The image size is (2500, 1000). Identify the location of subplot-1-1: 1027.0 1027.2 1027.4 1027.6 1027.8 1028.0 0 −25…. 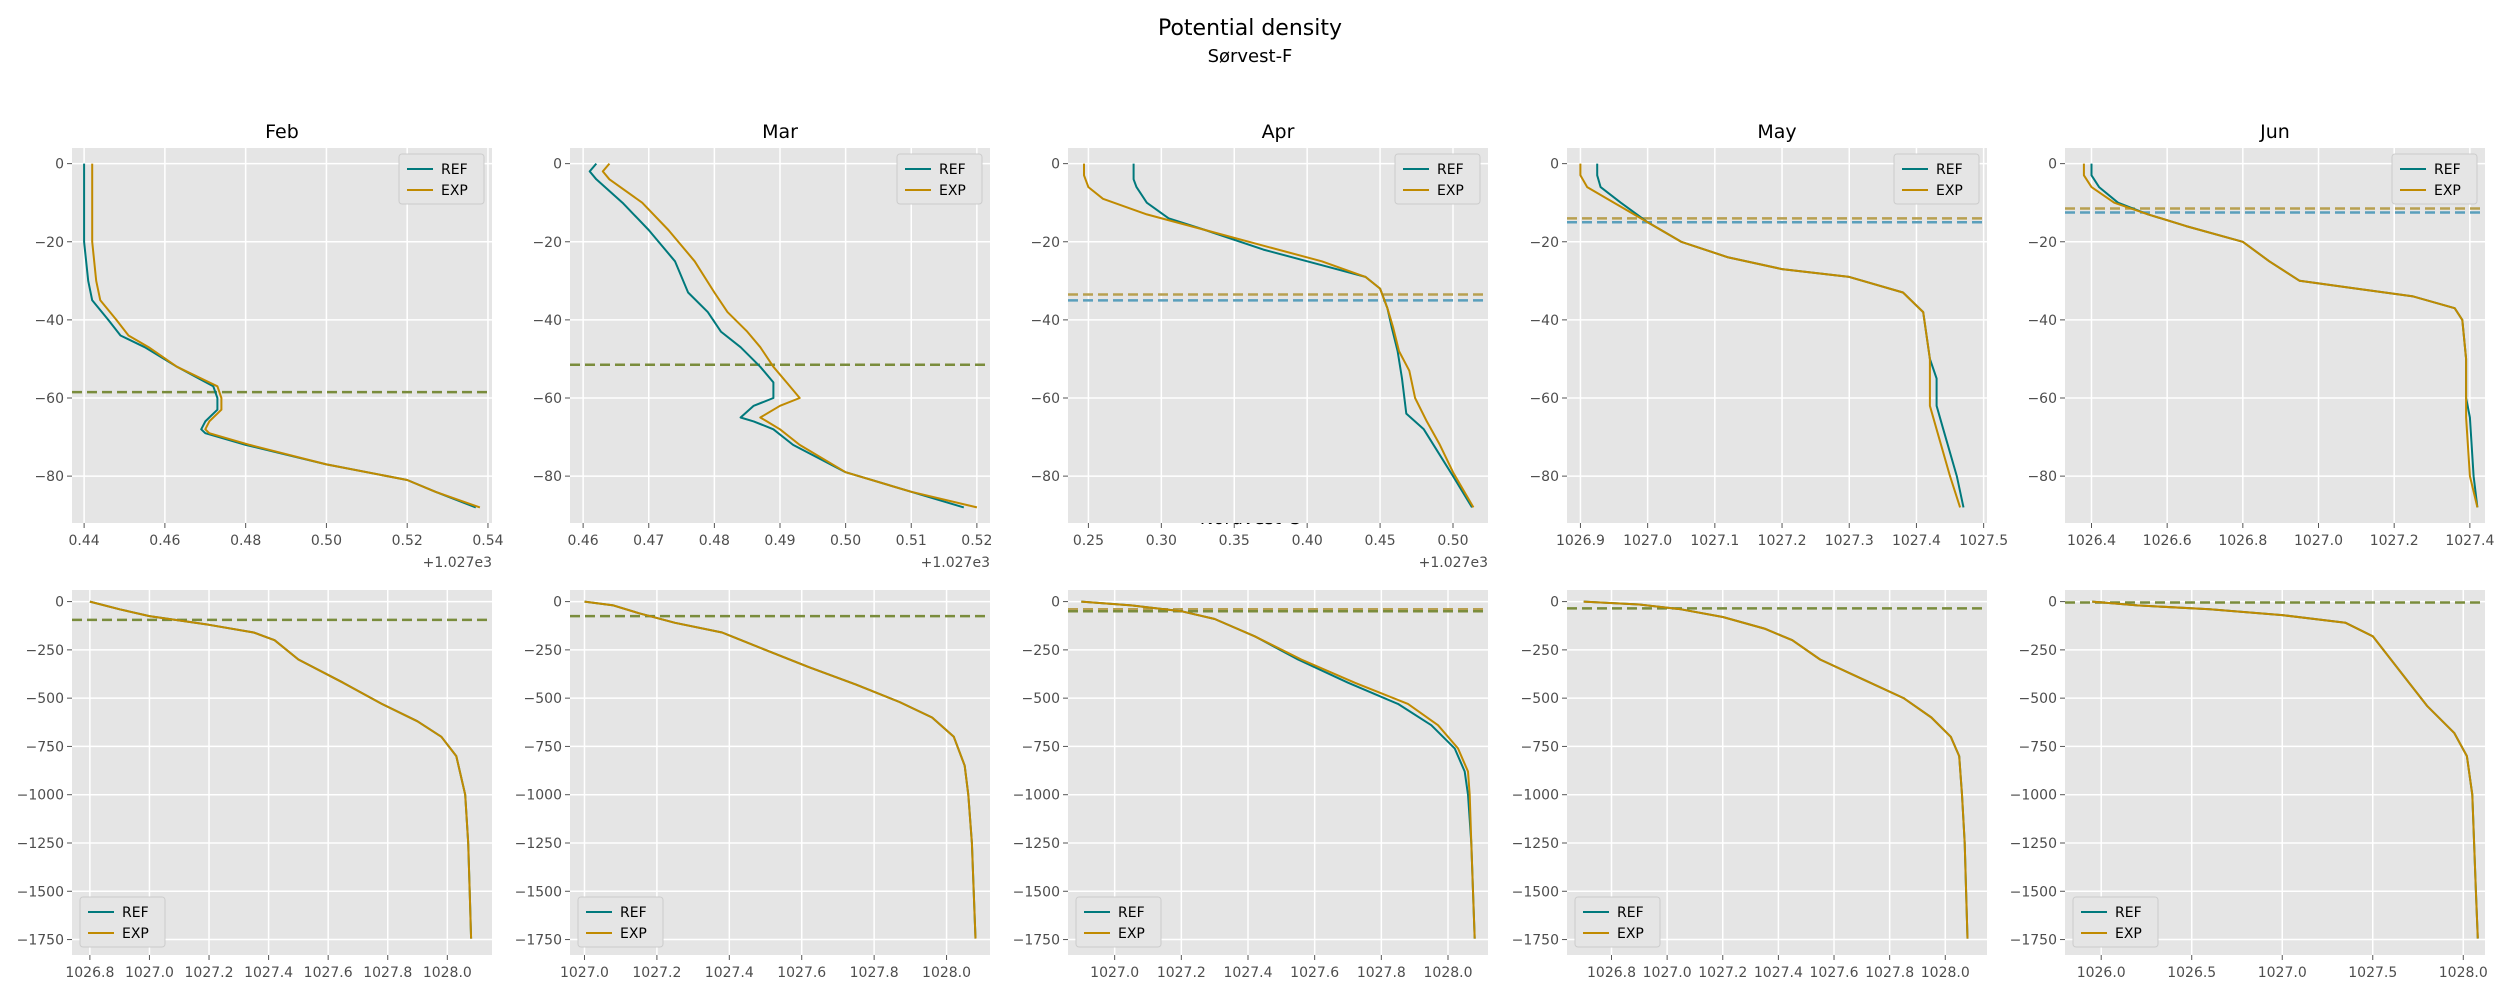
(752, 785).